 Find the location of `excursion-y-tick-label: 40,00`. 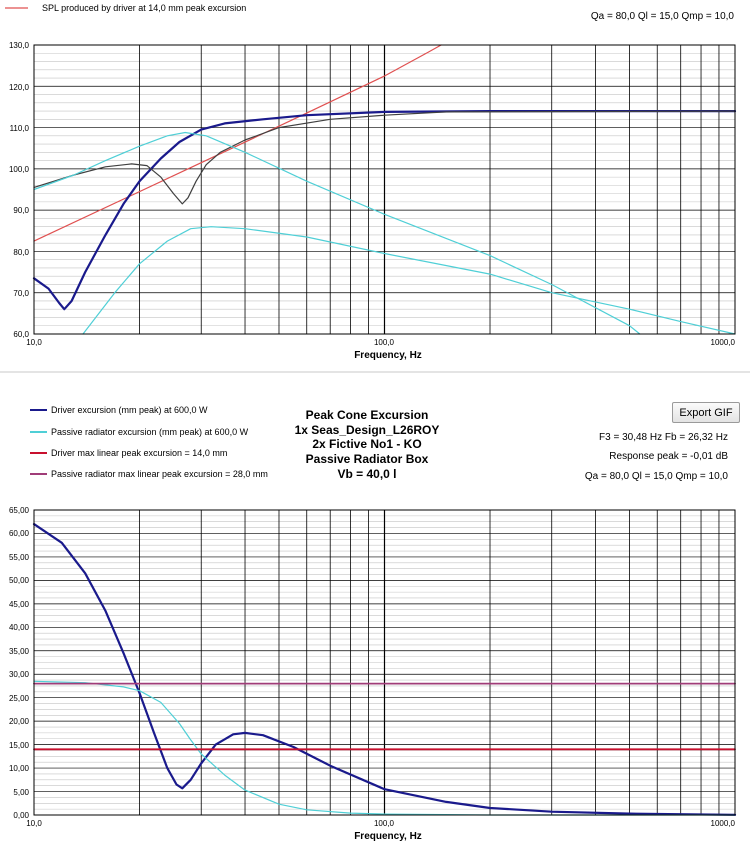

excursion-y-tick-label: 40,00 is located at coordinates (19, 627).